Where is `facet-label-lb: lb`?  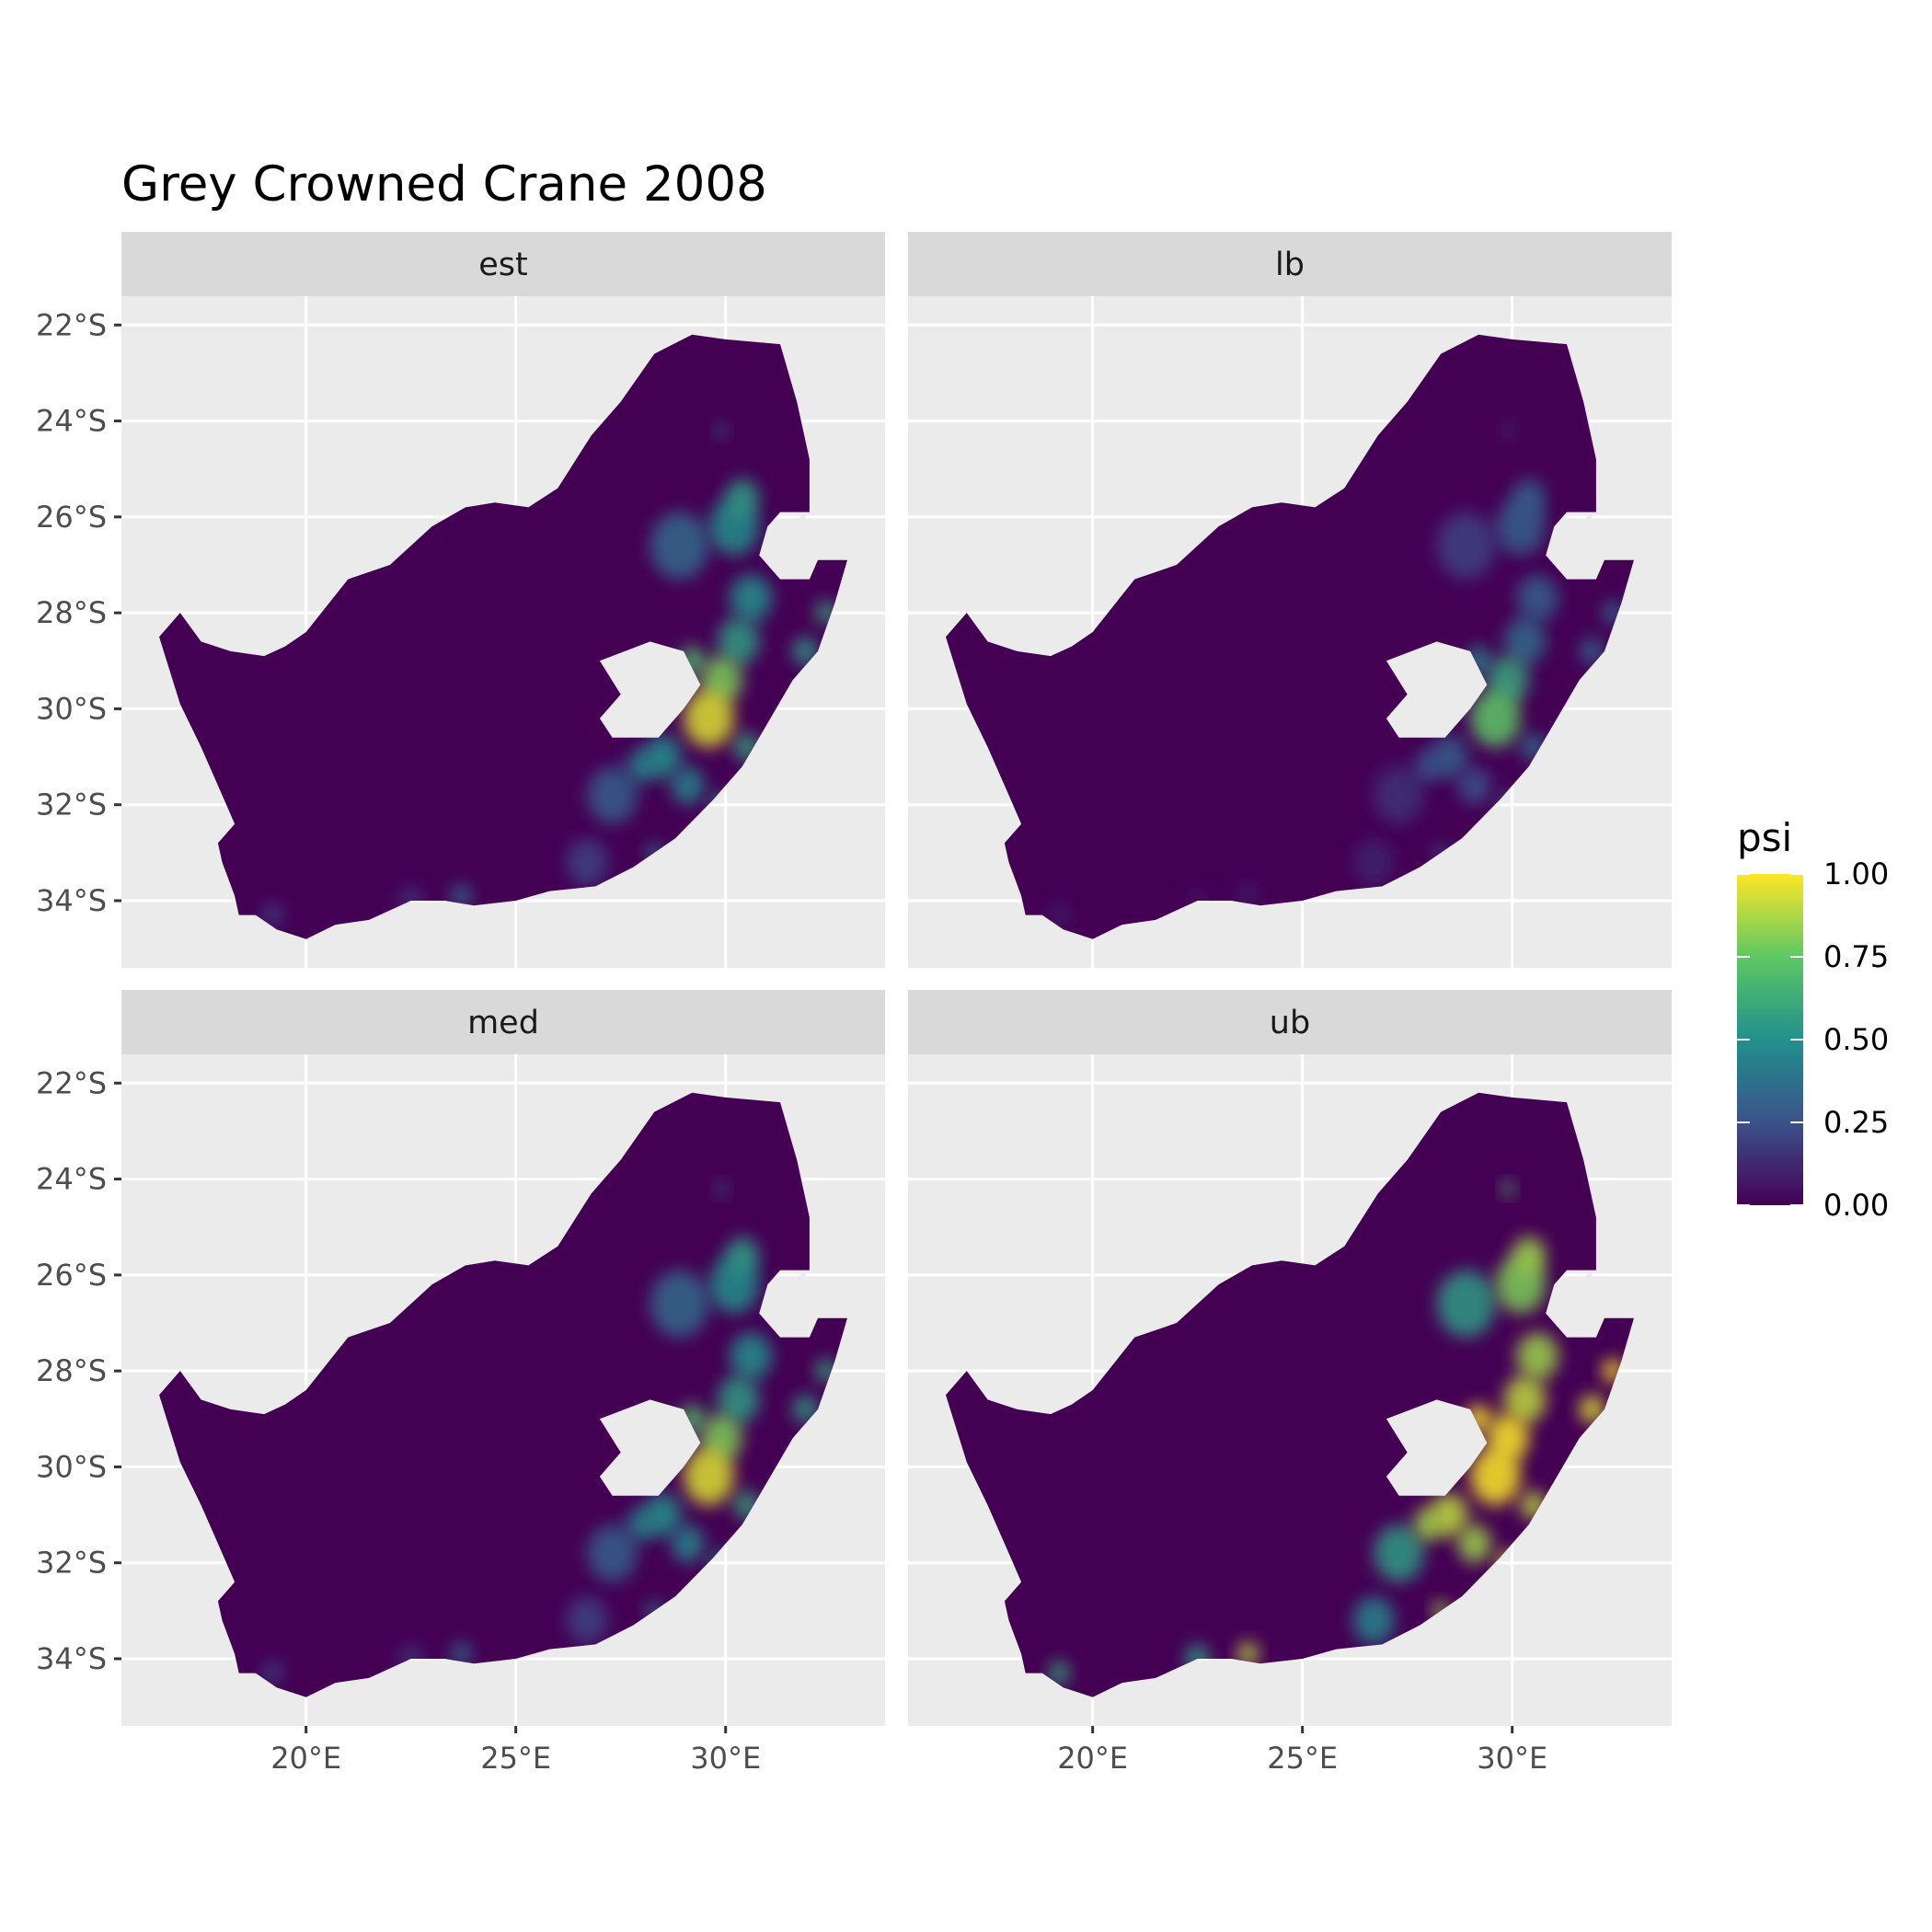
facet-label-lb: lb is located at coordinates (1290, 265).